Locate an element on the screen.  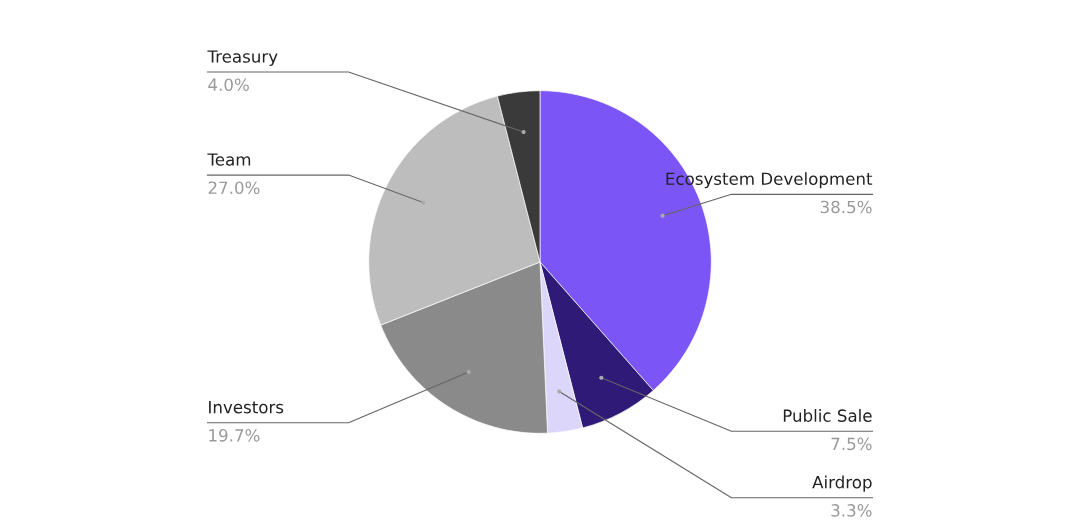
slice-label: Investors is located at coordinates (246, 407).